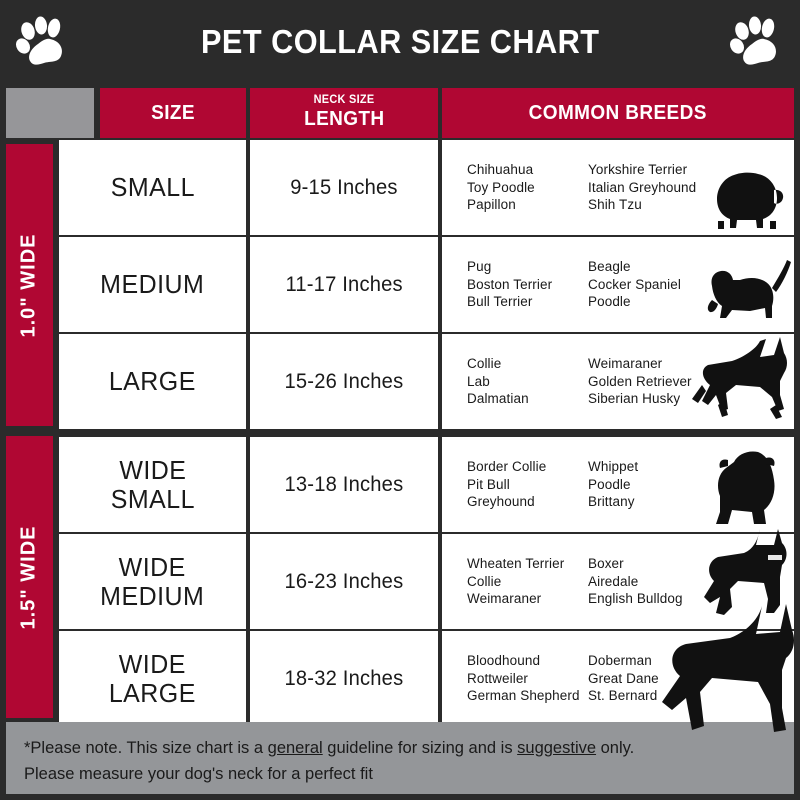  I want to click on cell-size: SMALL, so click(152, 187).